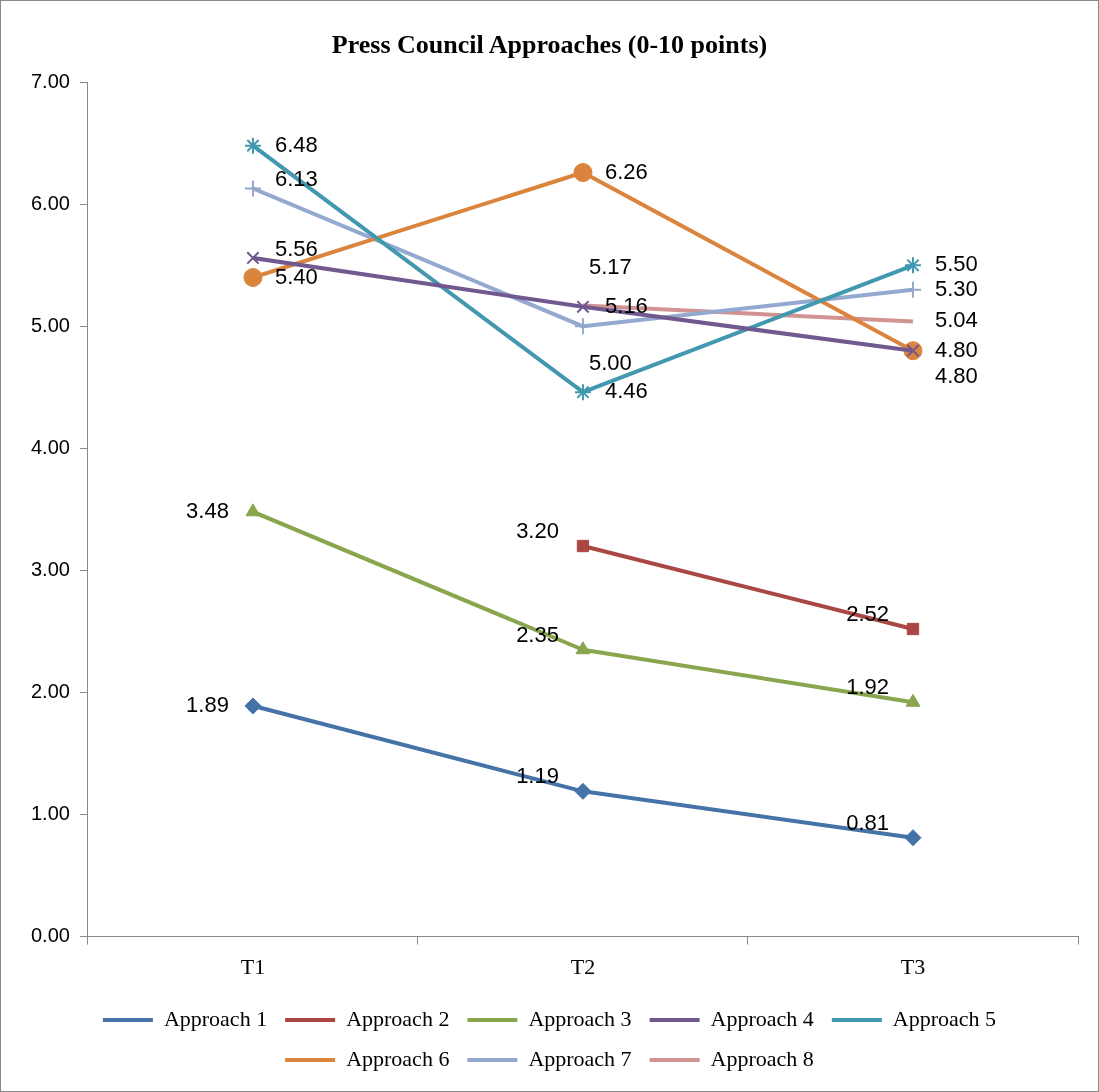  What do you see at coordinates (762, 1018) in the screenshot?
I see `legend-label: Approach 4` at bounding box center [762, 1018].